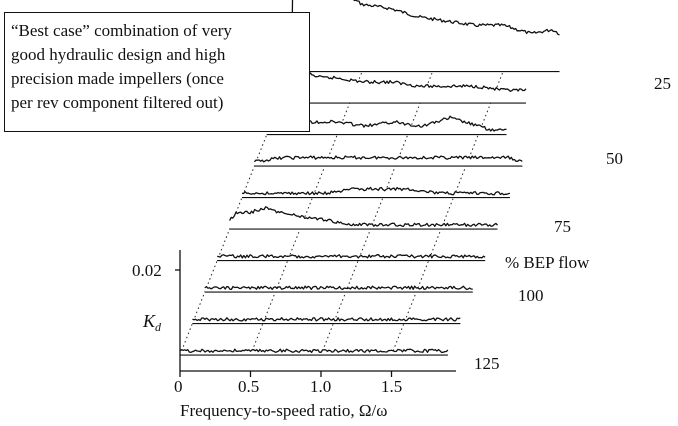  What do you see at coordinates (117, 78) in the screenshot?
I see `annotation-line: precision made impellers (once` at bounding box center [117, 78].